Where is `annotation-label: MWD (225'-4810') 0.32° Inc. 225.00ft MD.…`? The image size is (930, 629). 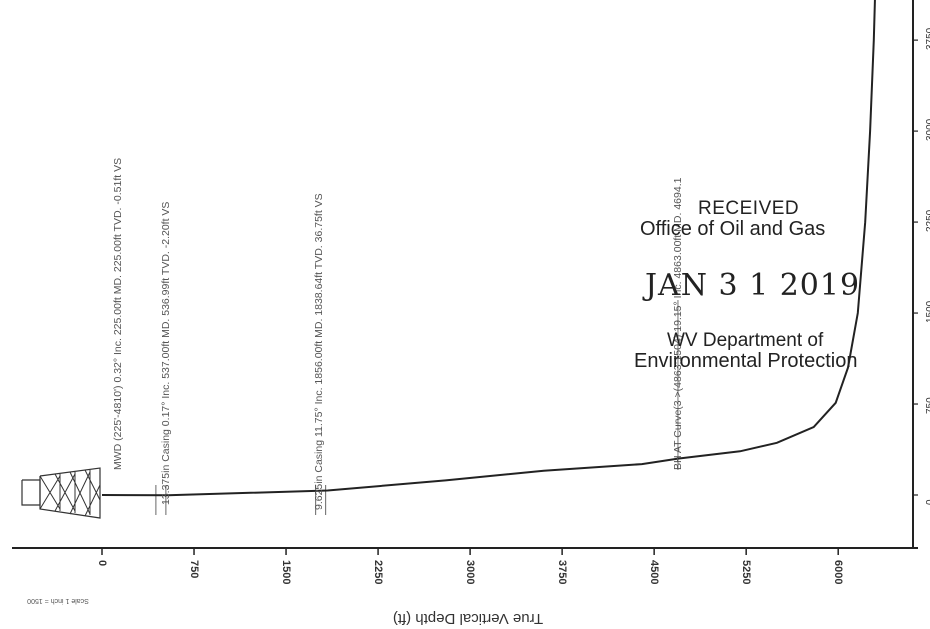
annotation-label: MWD (225'-4810') 0.32° Inc. 225.00ft MD.… is located at coordinates (118, 313).